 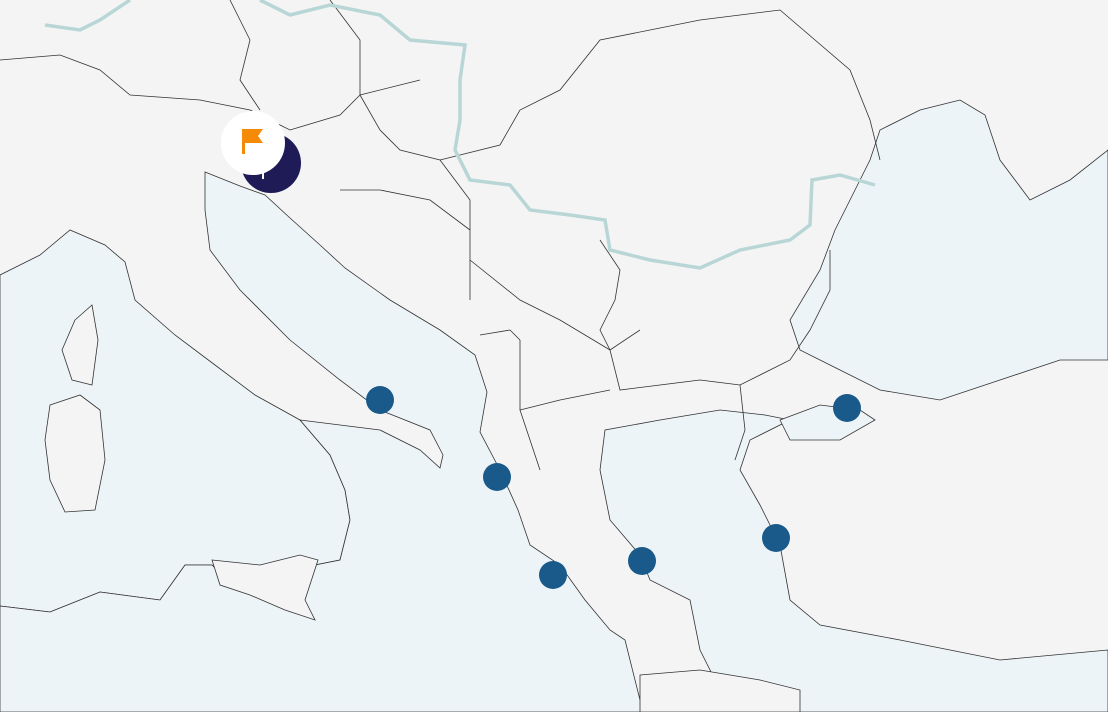 I want to click on crete, so click(x=720, y=690).